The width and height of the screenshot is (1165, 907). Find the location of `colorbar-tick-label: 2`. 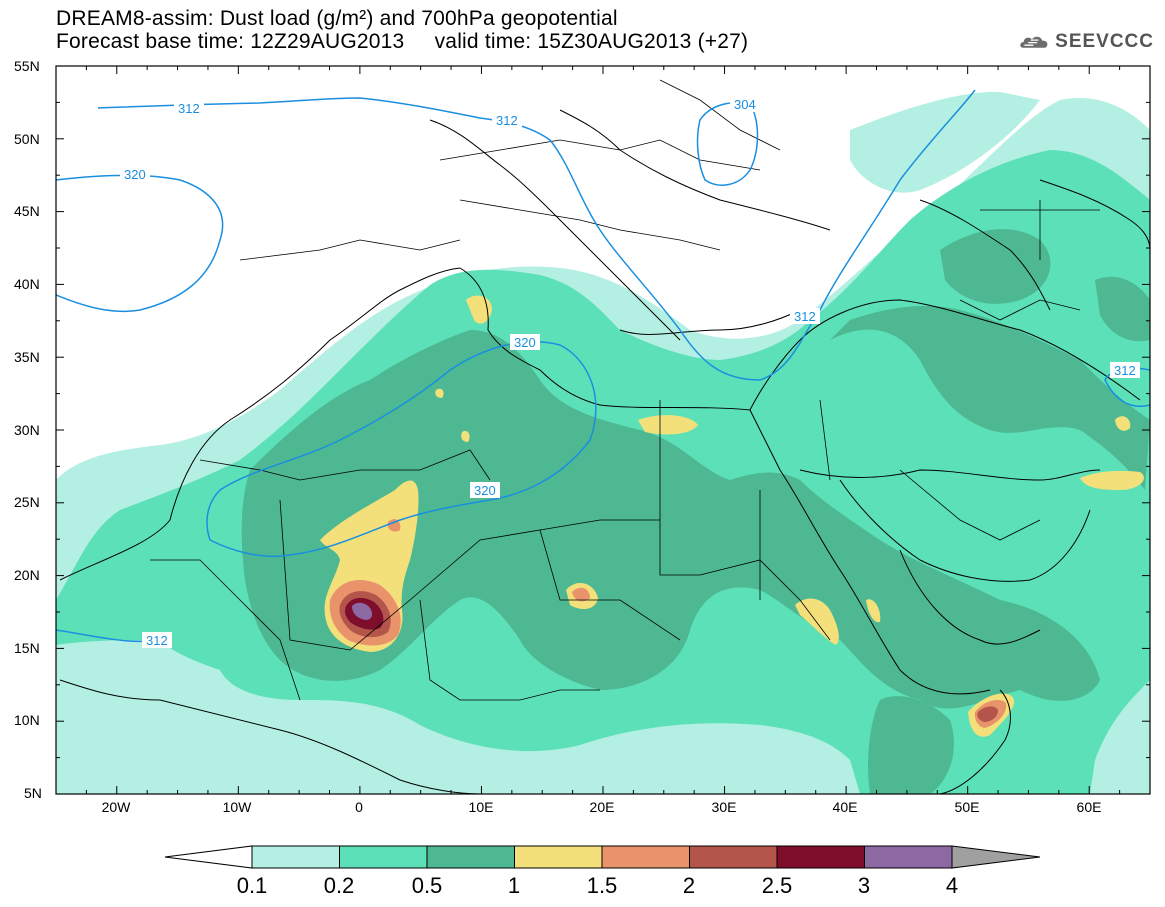

colorbar-tick-label: 2 is located at coordinates (689, 885).